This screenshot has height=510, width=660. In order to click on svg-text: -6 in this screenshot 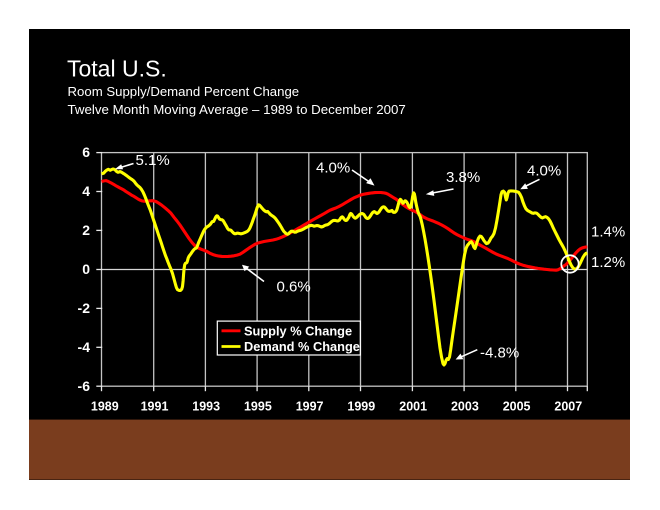, I will do `click(84, 386)`.